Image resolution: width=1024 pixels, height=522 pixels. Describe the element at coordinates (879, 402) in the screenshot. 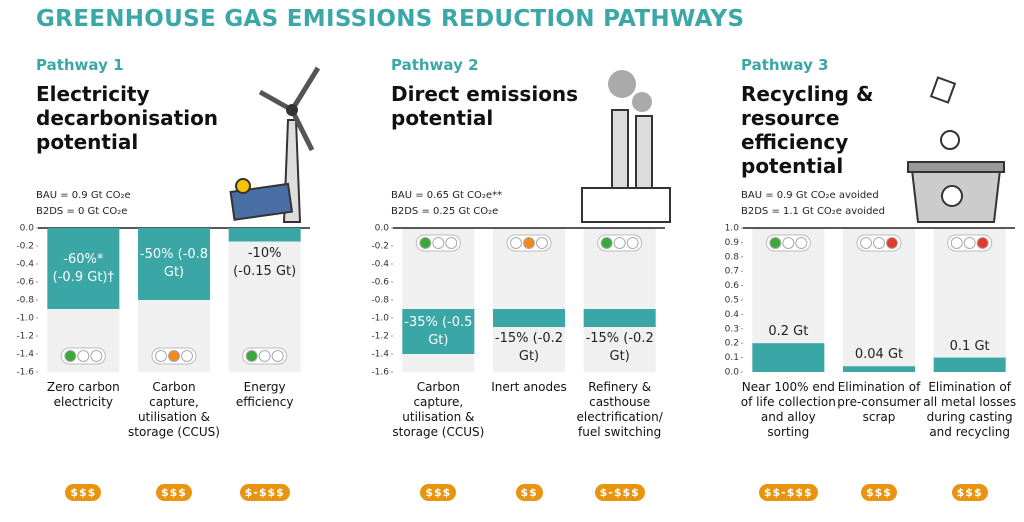

I see `category-label: Elimination of pre-consumer scrap` at that location.